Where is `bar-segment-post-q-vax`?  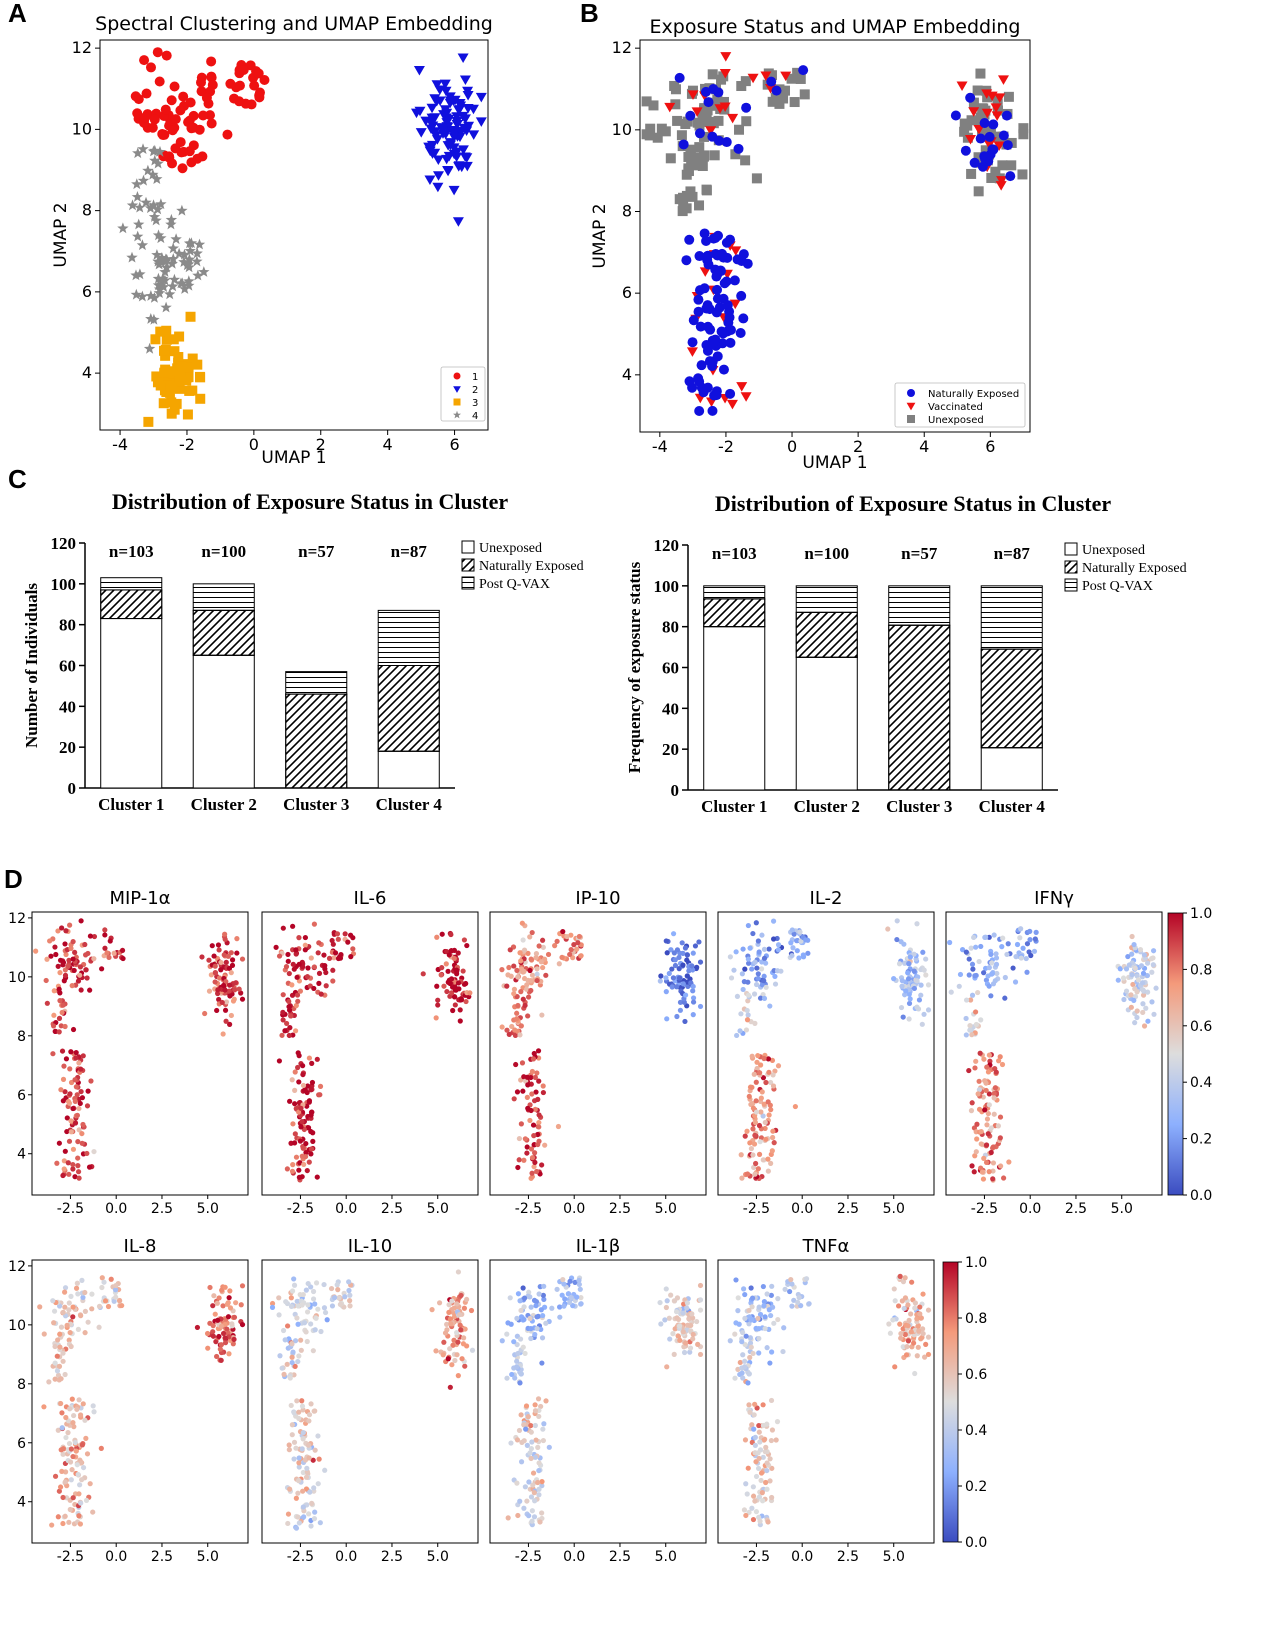
bar-segment-post-q-vax is located at coordinates (734, 592).